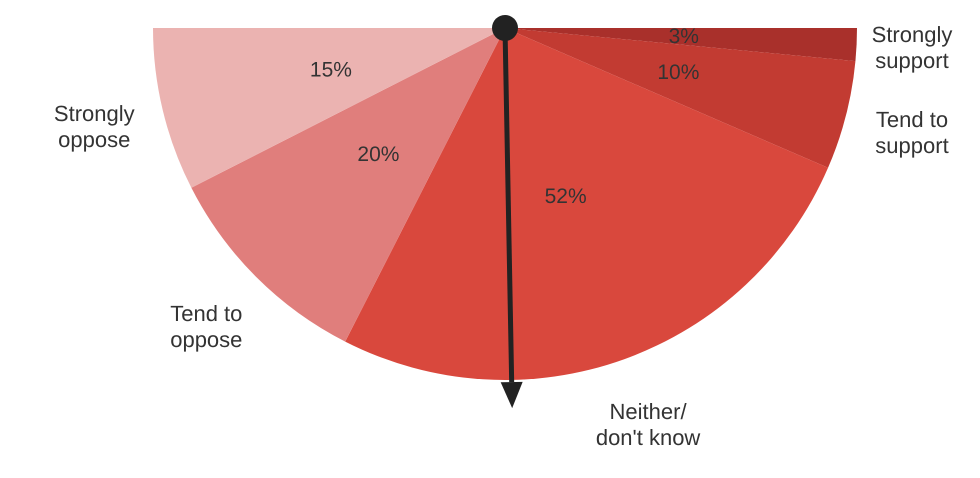 The height and width of the screenshot is (478, 980). What do you see at coordinates (683, 36) in the screenshot?
I see `data-label: 3%` at bounding box center [683, 36].